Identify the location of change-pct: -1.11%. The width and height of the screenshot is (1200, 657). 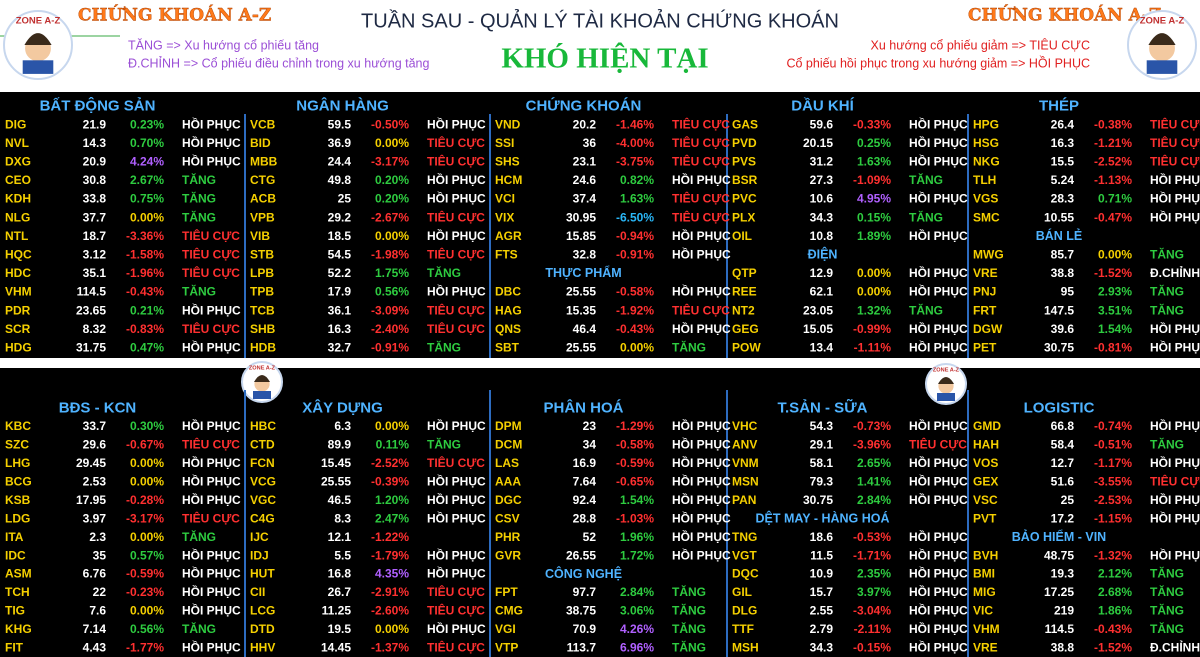
(873, 347).